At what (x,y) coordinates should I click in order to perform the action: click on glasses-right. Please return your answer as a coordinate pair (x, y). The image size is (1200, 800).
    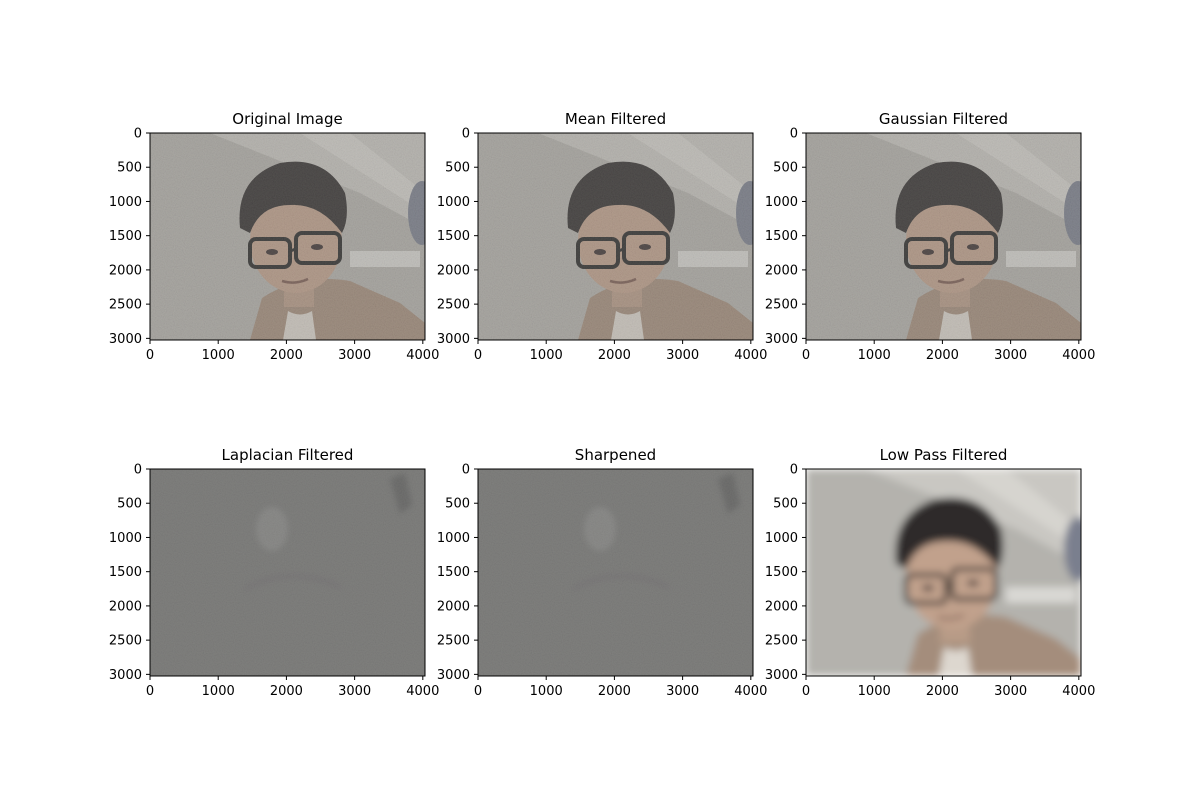
    Looking at the image, I should click on (974, 584).